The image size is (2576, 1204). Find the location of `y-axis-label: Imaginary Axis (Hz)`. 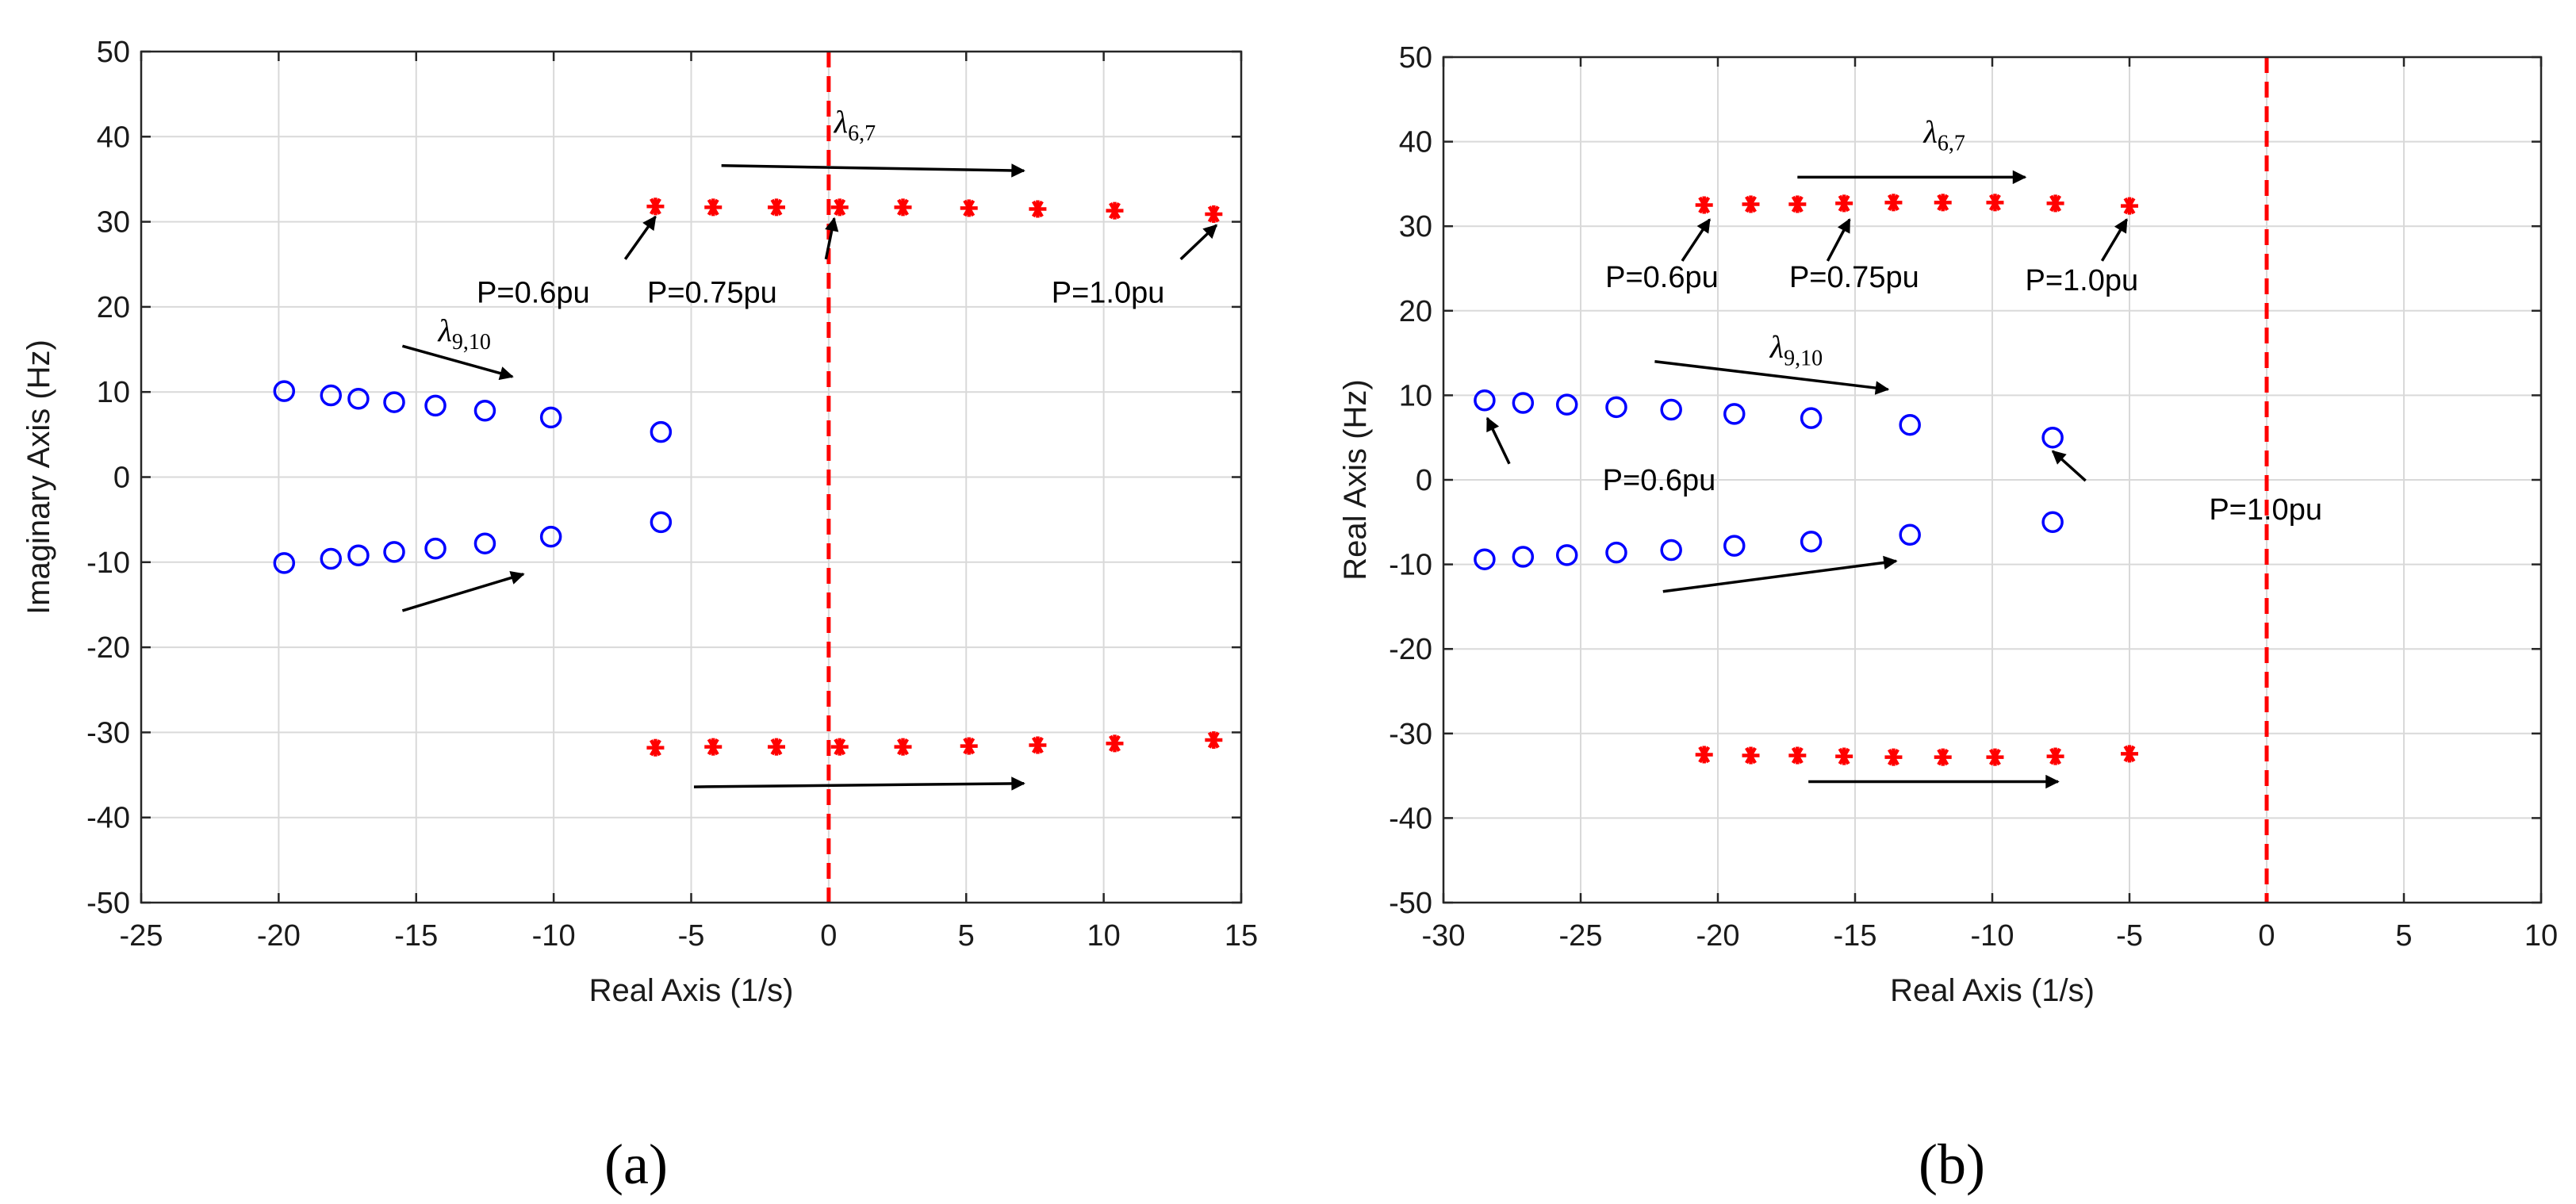

y-axis-label: Imaginary Axis (Hz) is located at coordinates (39, 477).